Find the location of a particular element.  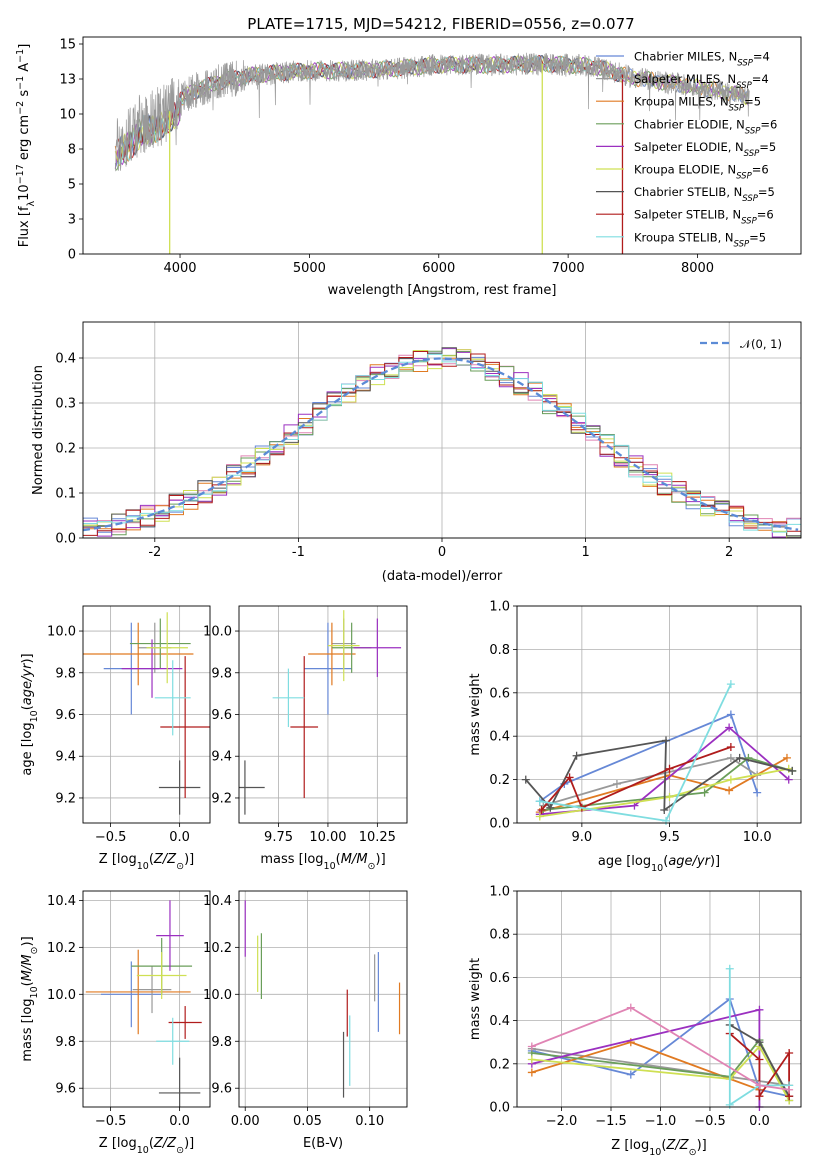

legend-entry: Chabrier STELIB, NSSP=5 is located at coordinates (704, 194).